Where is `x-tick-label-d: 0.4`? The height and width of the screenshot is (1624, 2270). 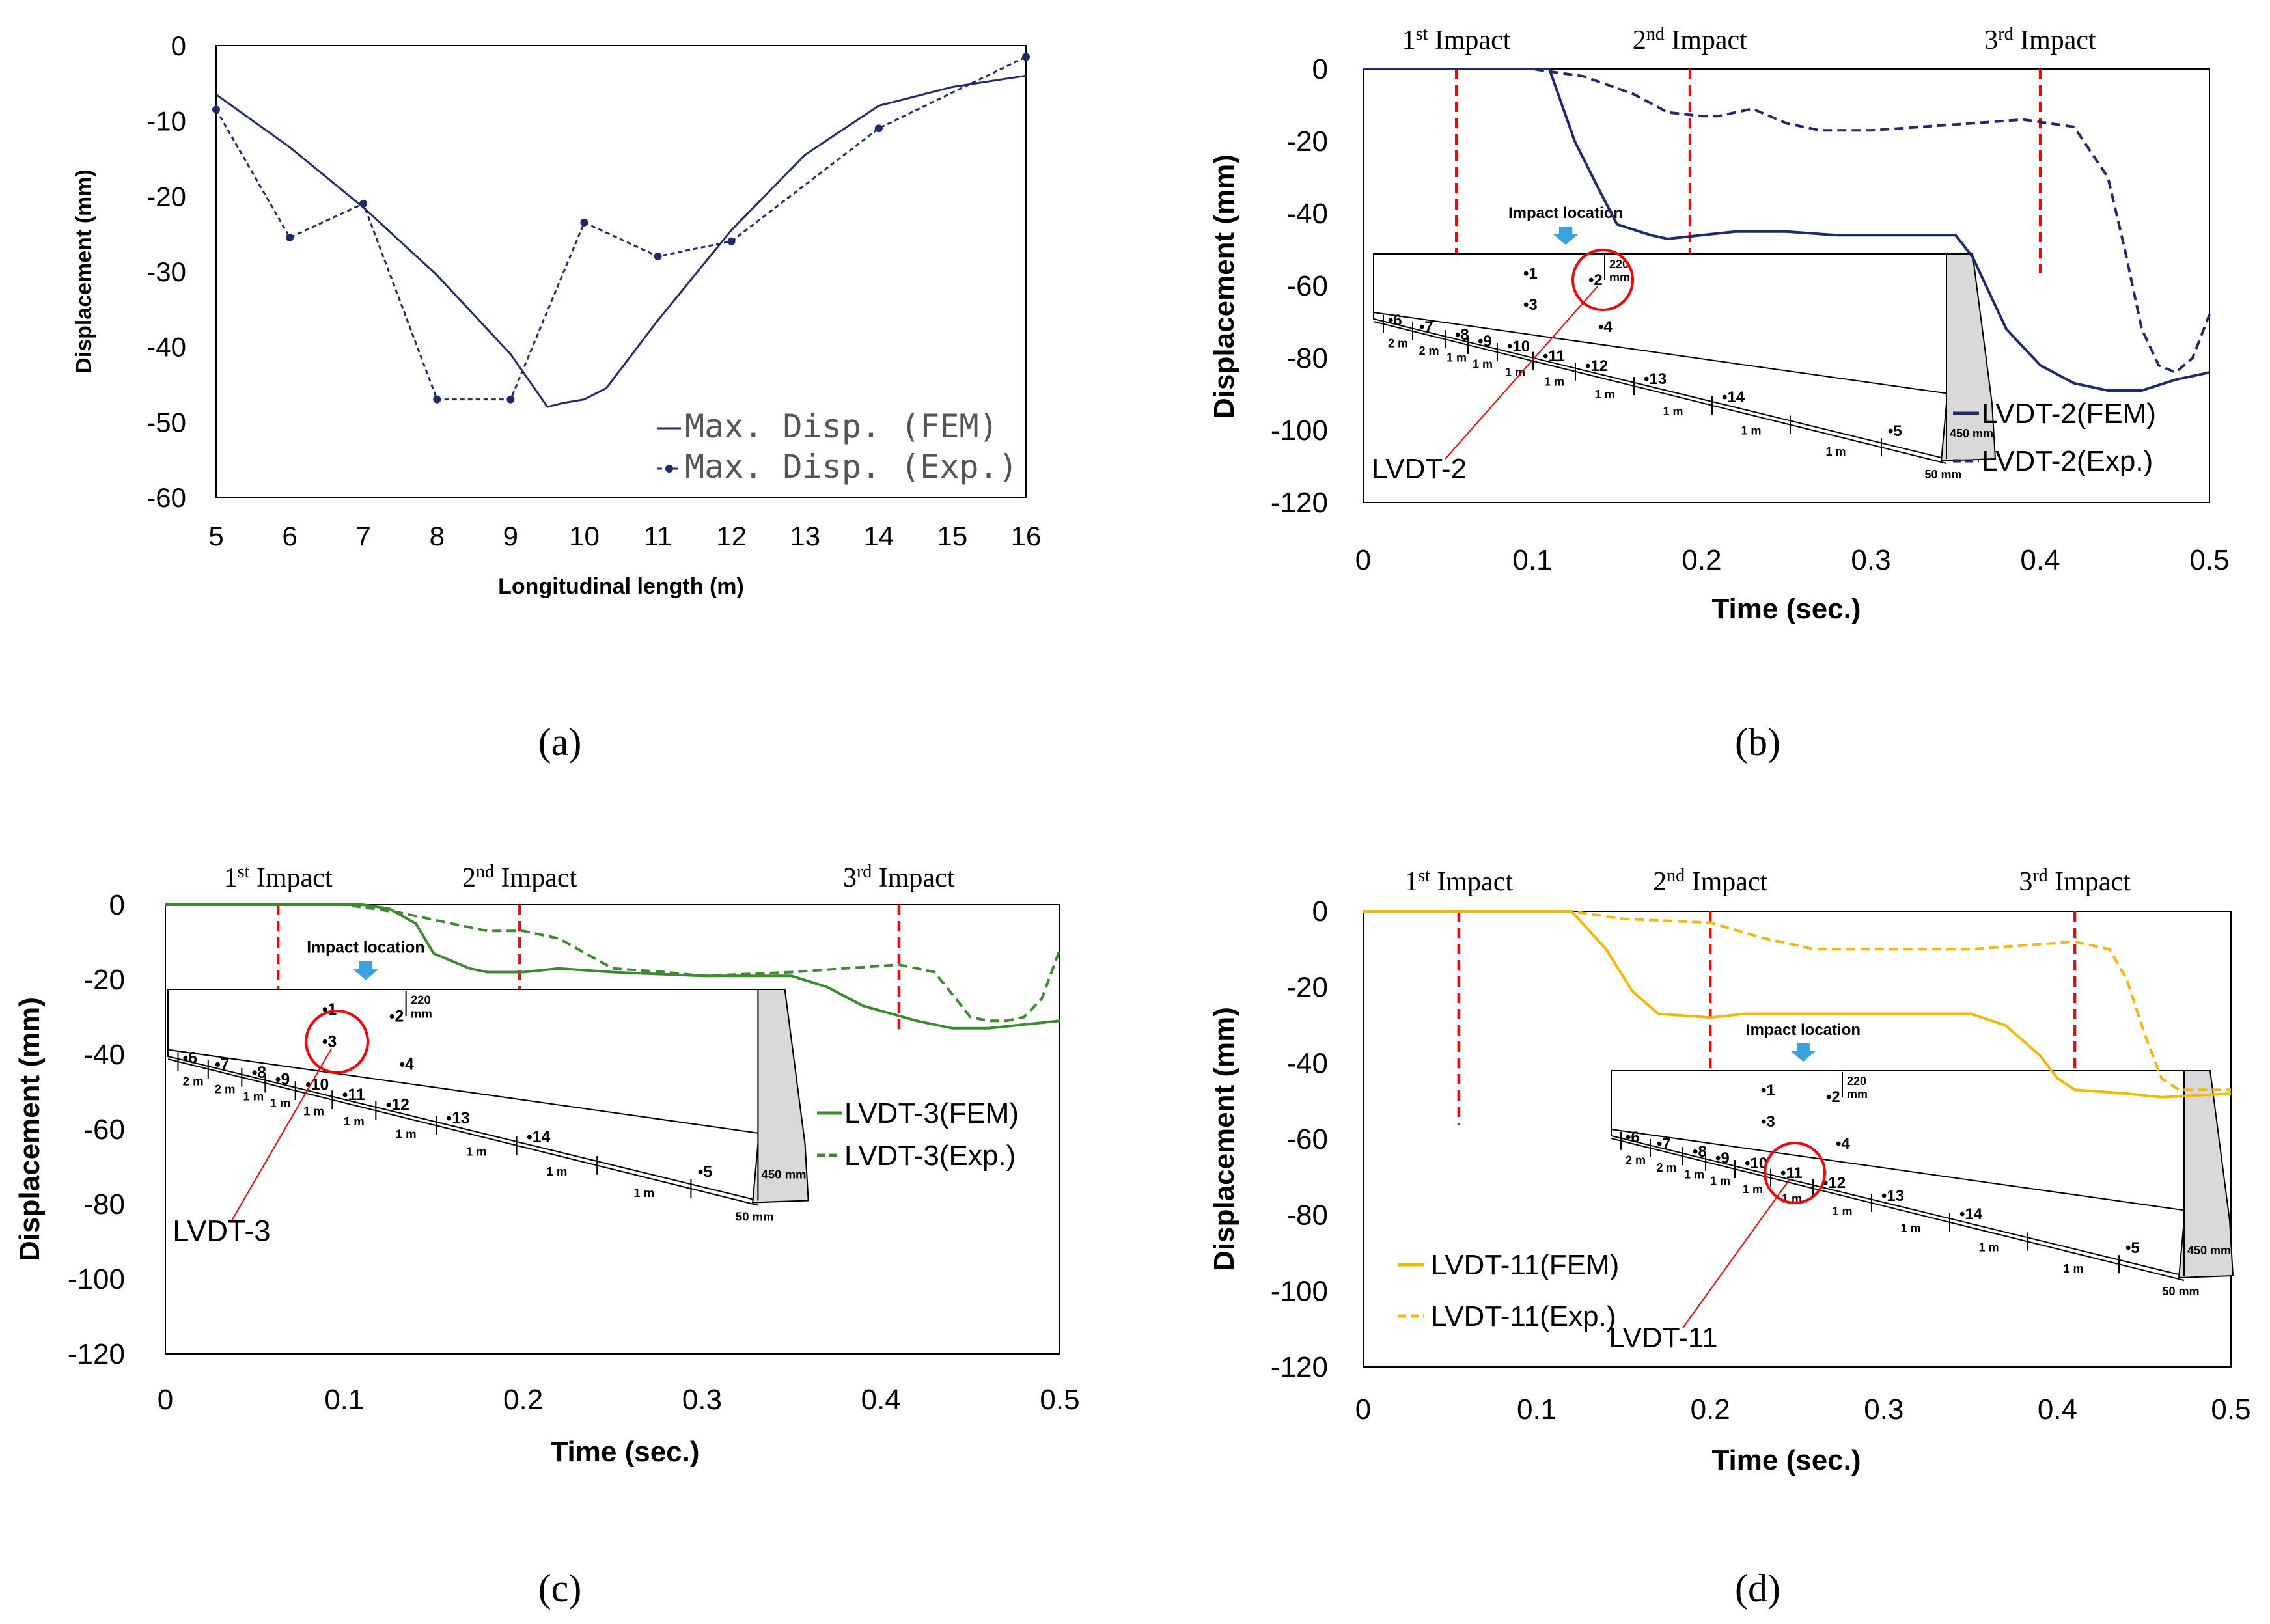
x-tick-label-d: 0.4 is located at coordinates (2057, 1409).